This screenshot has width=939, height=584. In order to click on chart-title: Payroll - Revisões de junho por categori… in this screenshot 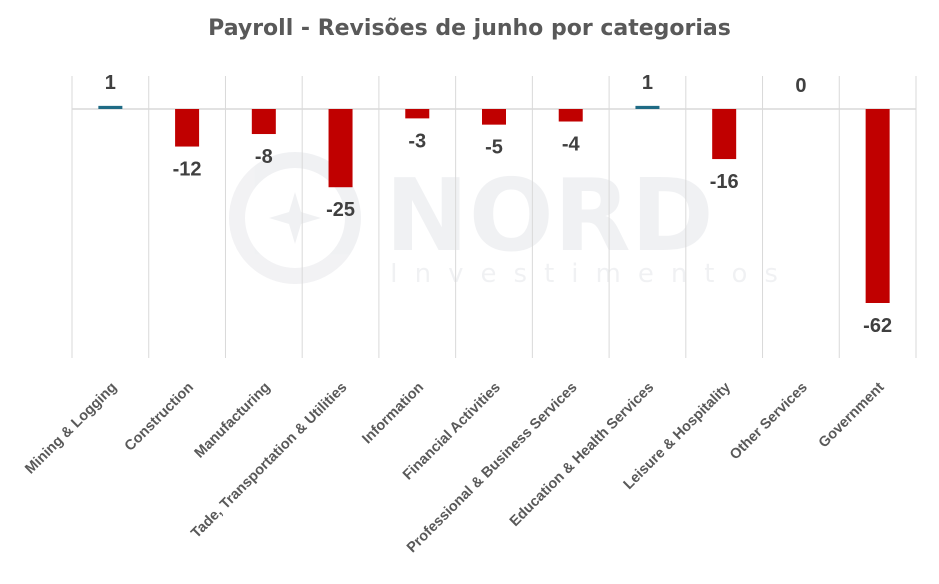, I will do `click(469, 28)`.